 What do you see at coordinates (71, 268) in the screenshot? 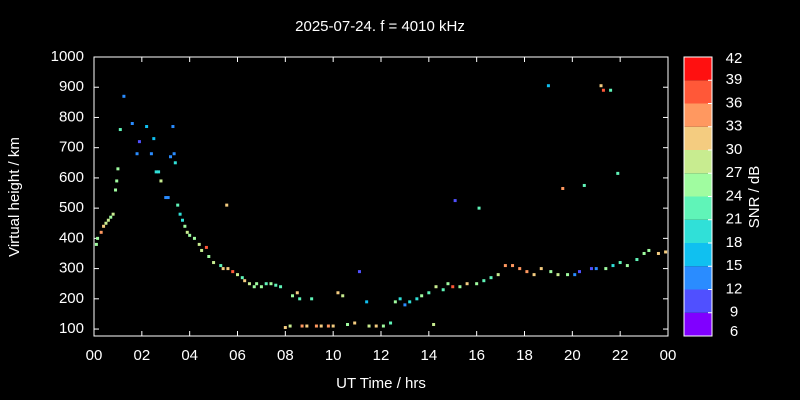
I see `y-tick-label: 300` at bounding box center [71, 268].